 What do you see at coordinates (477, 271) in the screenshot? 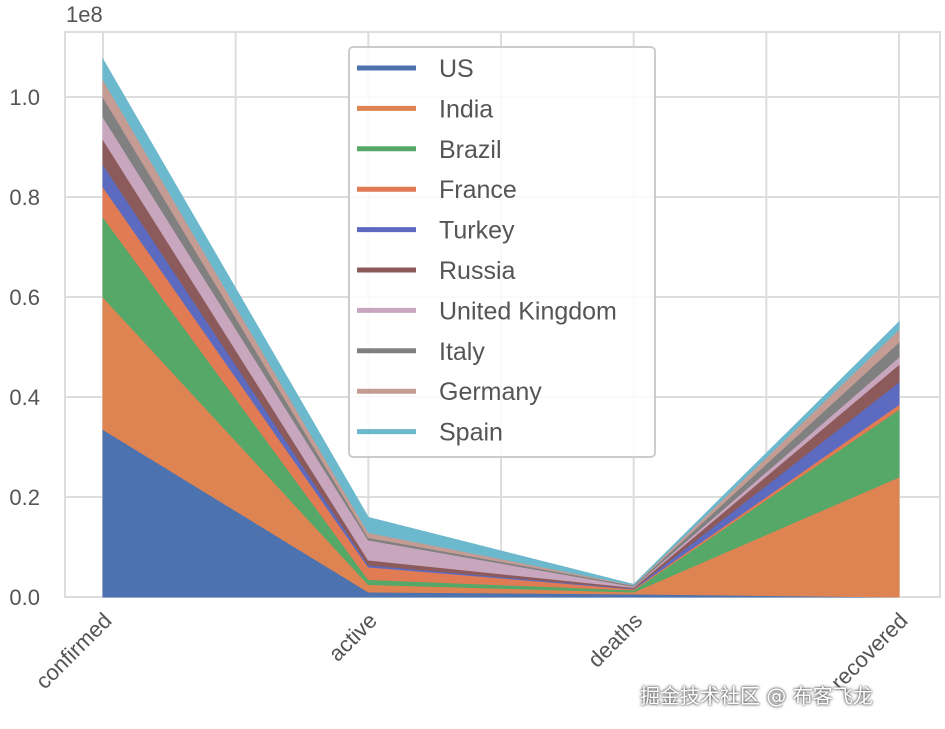
I see `legend-label: Russia` at bounding box center [477, 271].